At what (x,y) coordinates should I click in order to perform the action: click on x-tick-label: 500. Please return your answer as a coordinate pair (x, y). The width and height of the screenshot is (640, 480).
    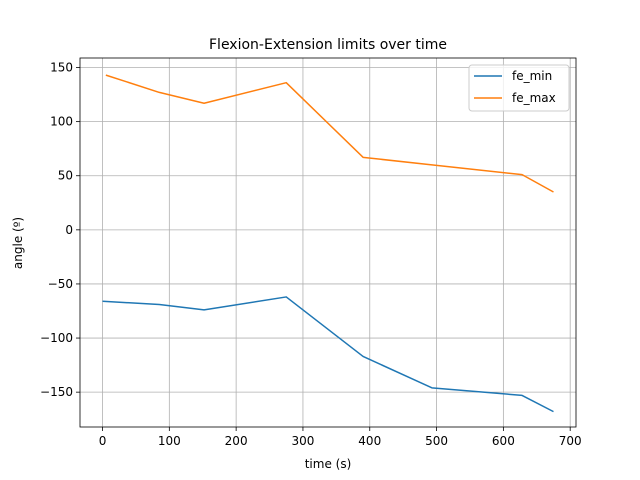
    Looking at the image, I should click on (436, 441).